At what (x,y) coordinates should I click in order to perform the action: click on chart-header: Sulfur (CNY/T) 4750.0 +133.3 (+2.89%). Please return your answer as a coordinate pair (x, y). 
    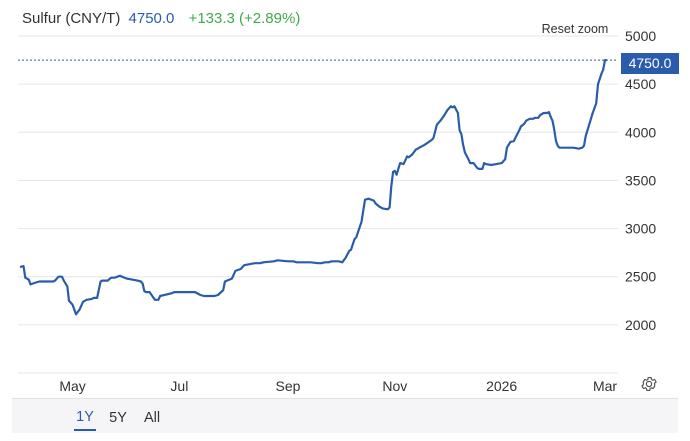
    Looking at the image, I should click on (161, 18).